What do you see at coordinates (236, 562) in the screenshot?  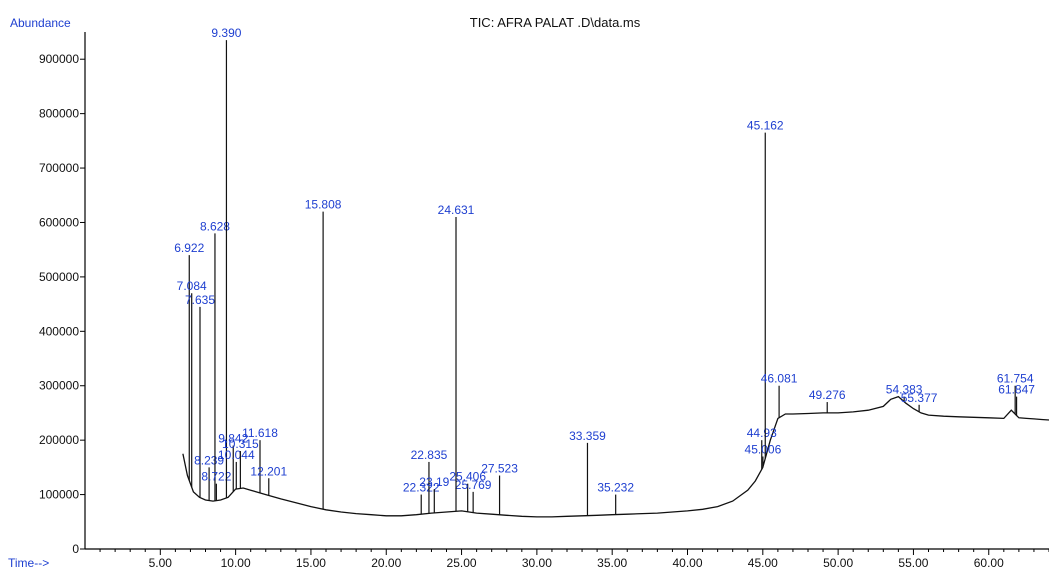 I see `x-tick-label: 10.00` at bounding box center [236, 562].